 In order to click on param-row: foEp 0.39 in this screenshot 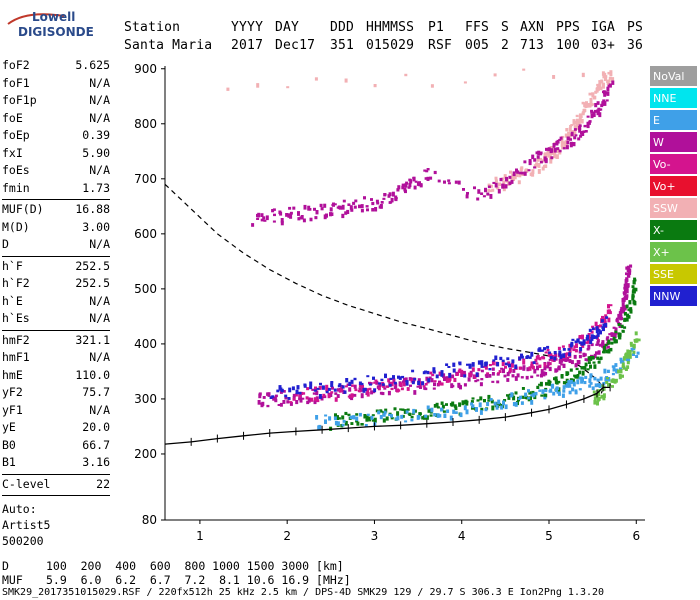, I will do `click(56, 137)`.